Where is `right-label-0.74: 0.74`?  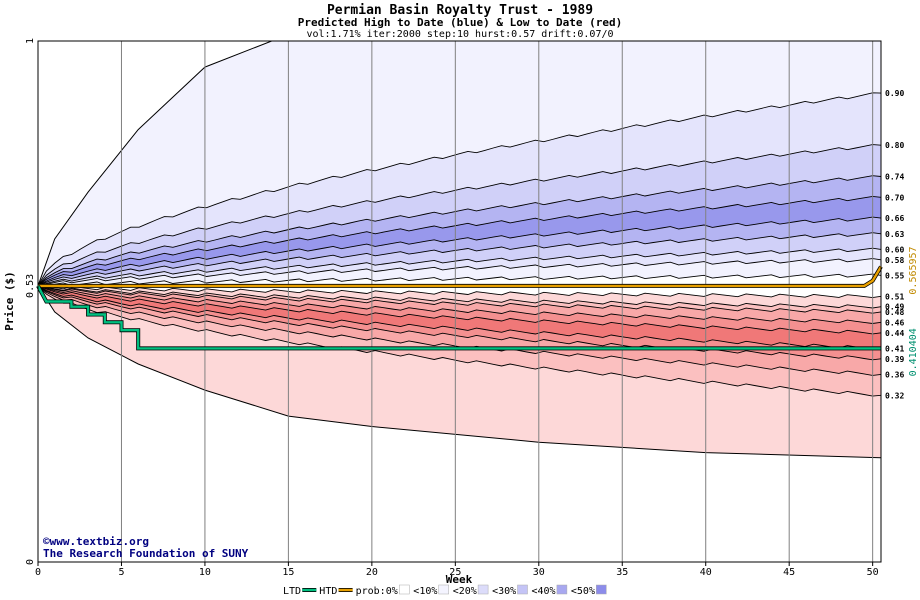
right-label-0.74: 0.74 is located at coordinates (894, 176).